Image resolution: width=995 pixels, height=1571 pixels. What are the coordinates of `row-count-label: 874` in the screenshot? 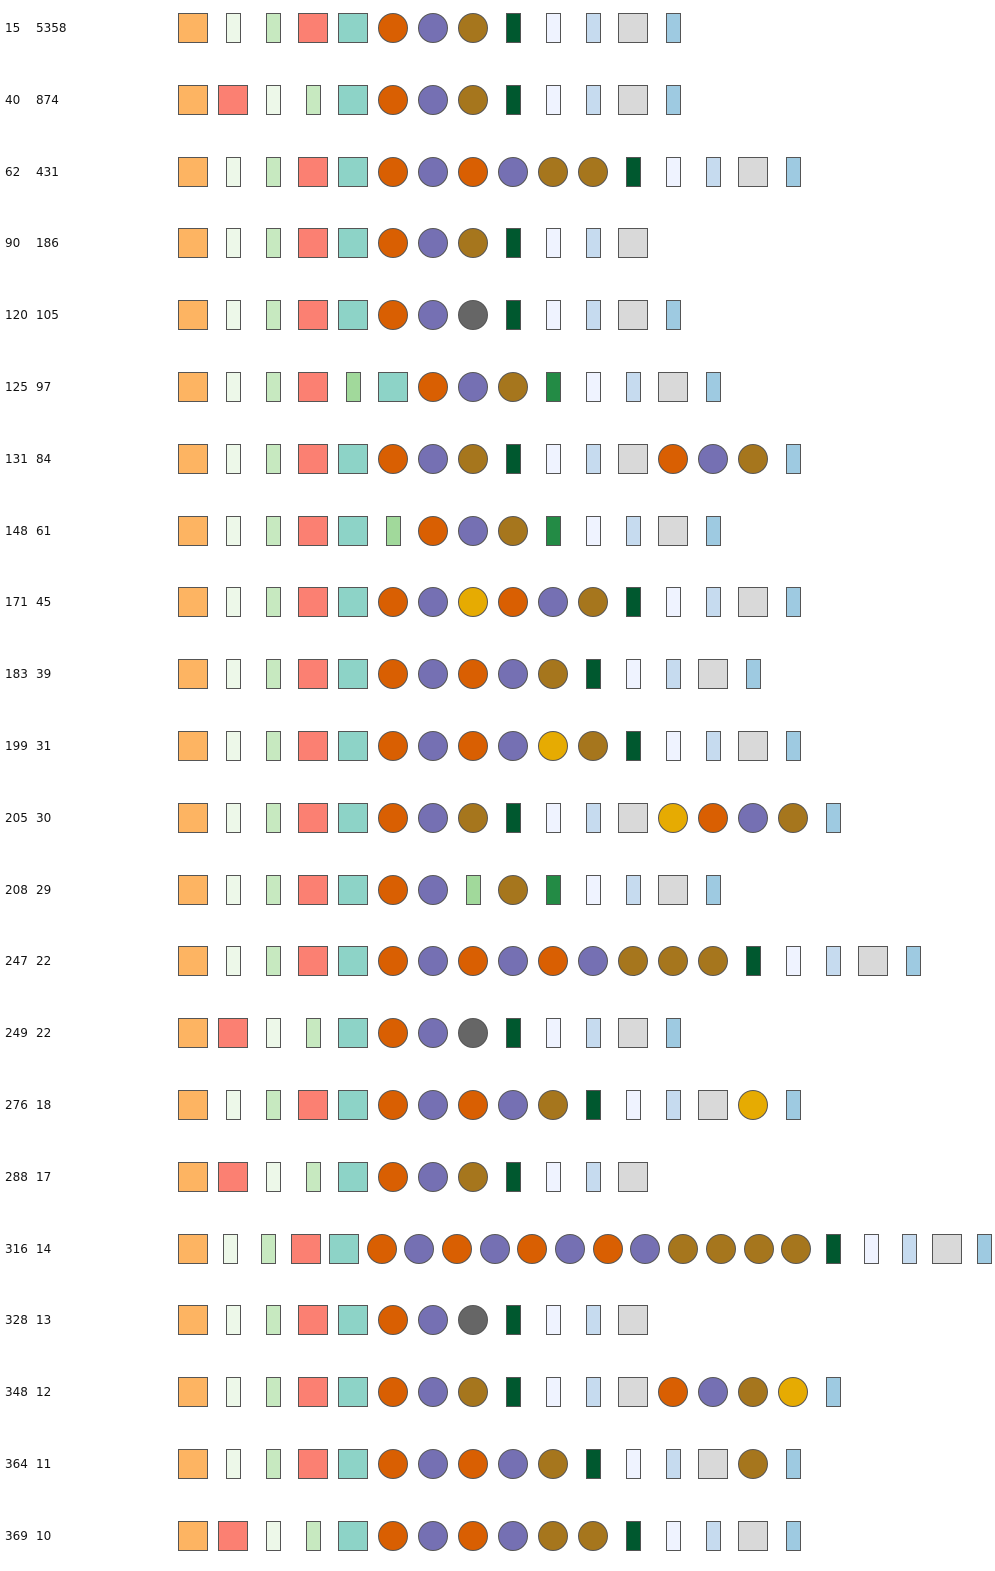 It's located at (47, 99).